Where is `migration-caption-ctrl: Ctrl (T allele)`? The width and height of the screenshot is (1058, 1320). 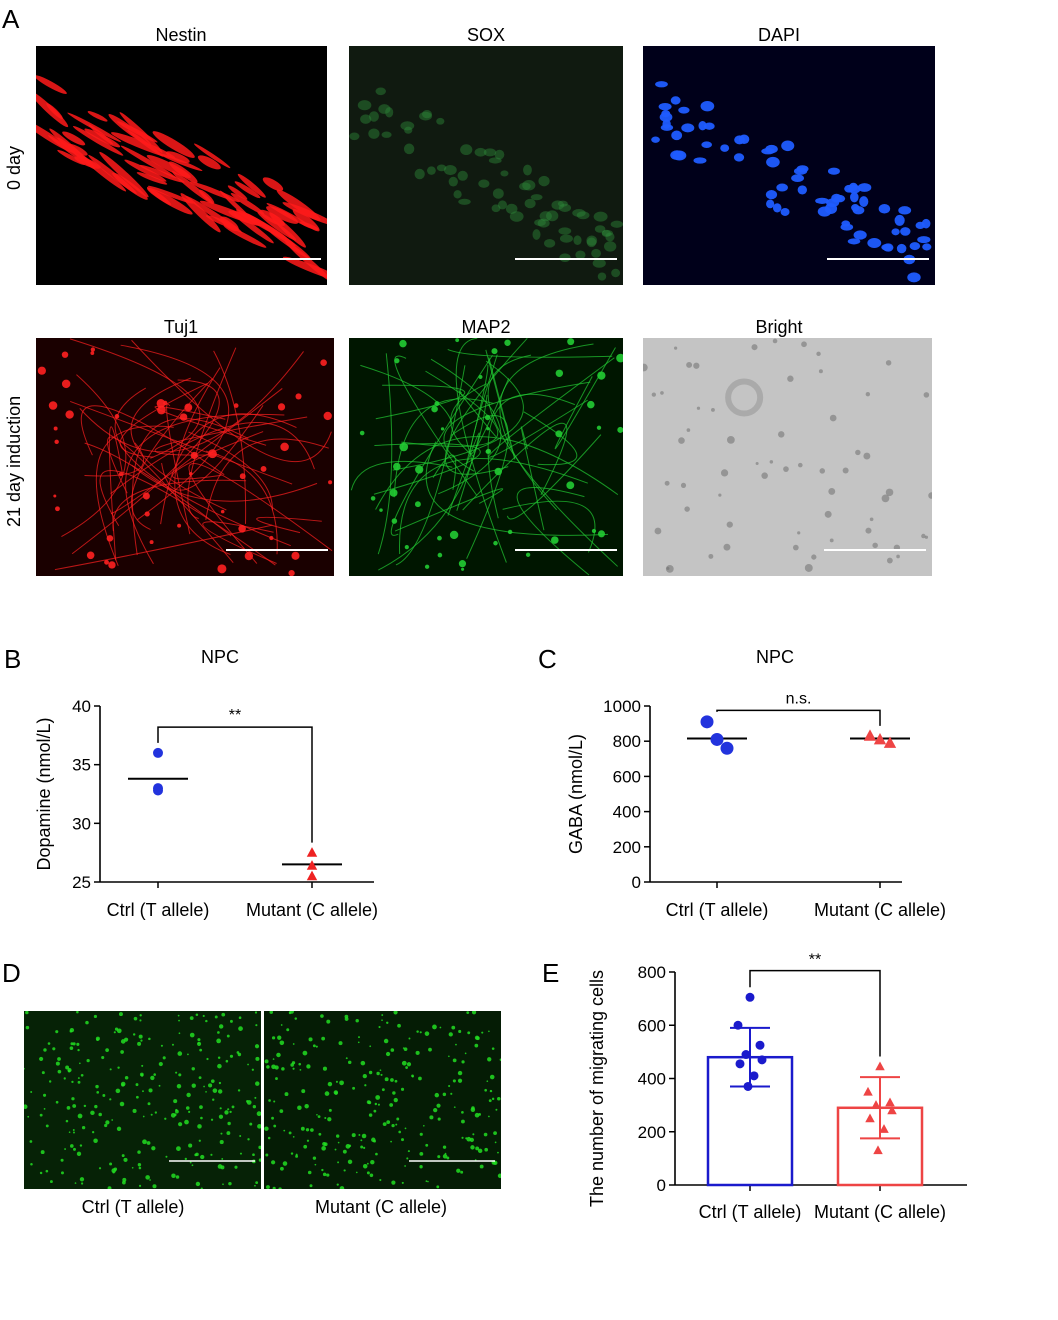
migration-caption-ctrl: Ctrl (T allele) is located at coordinates (133, 1207).